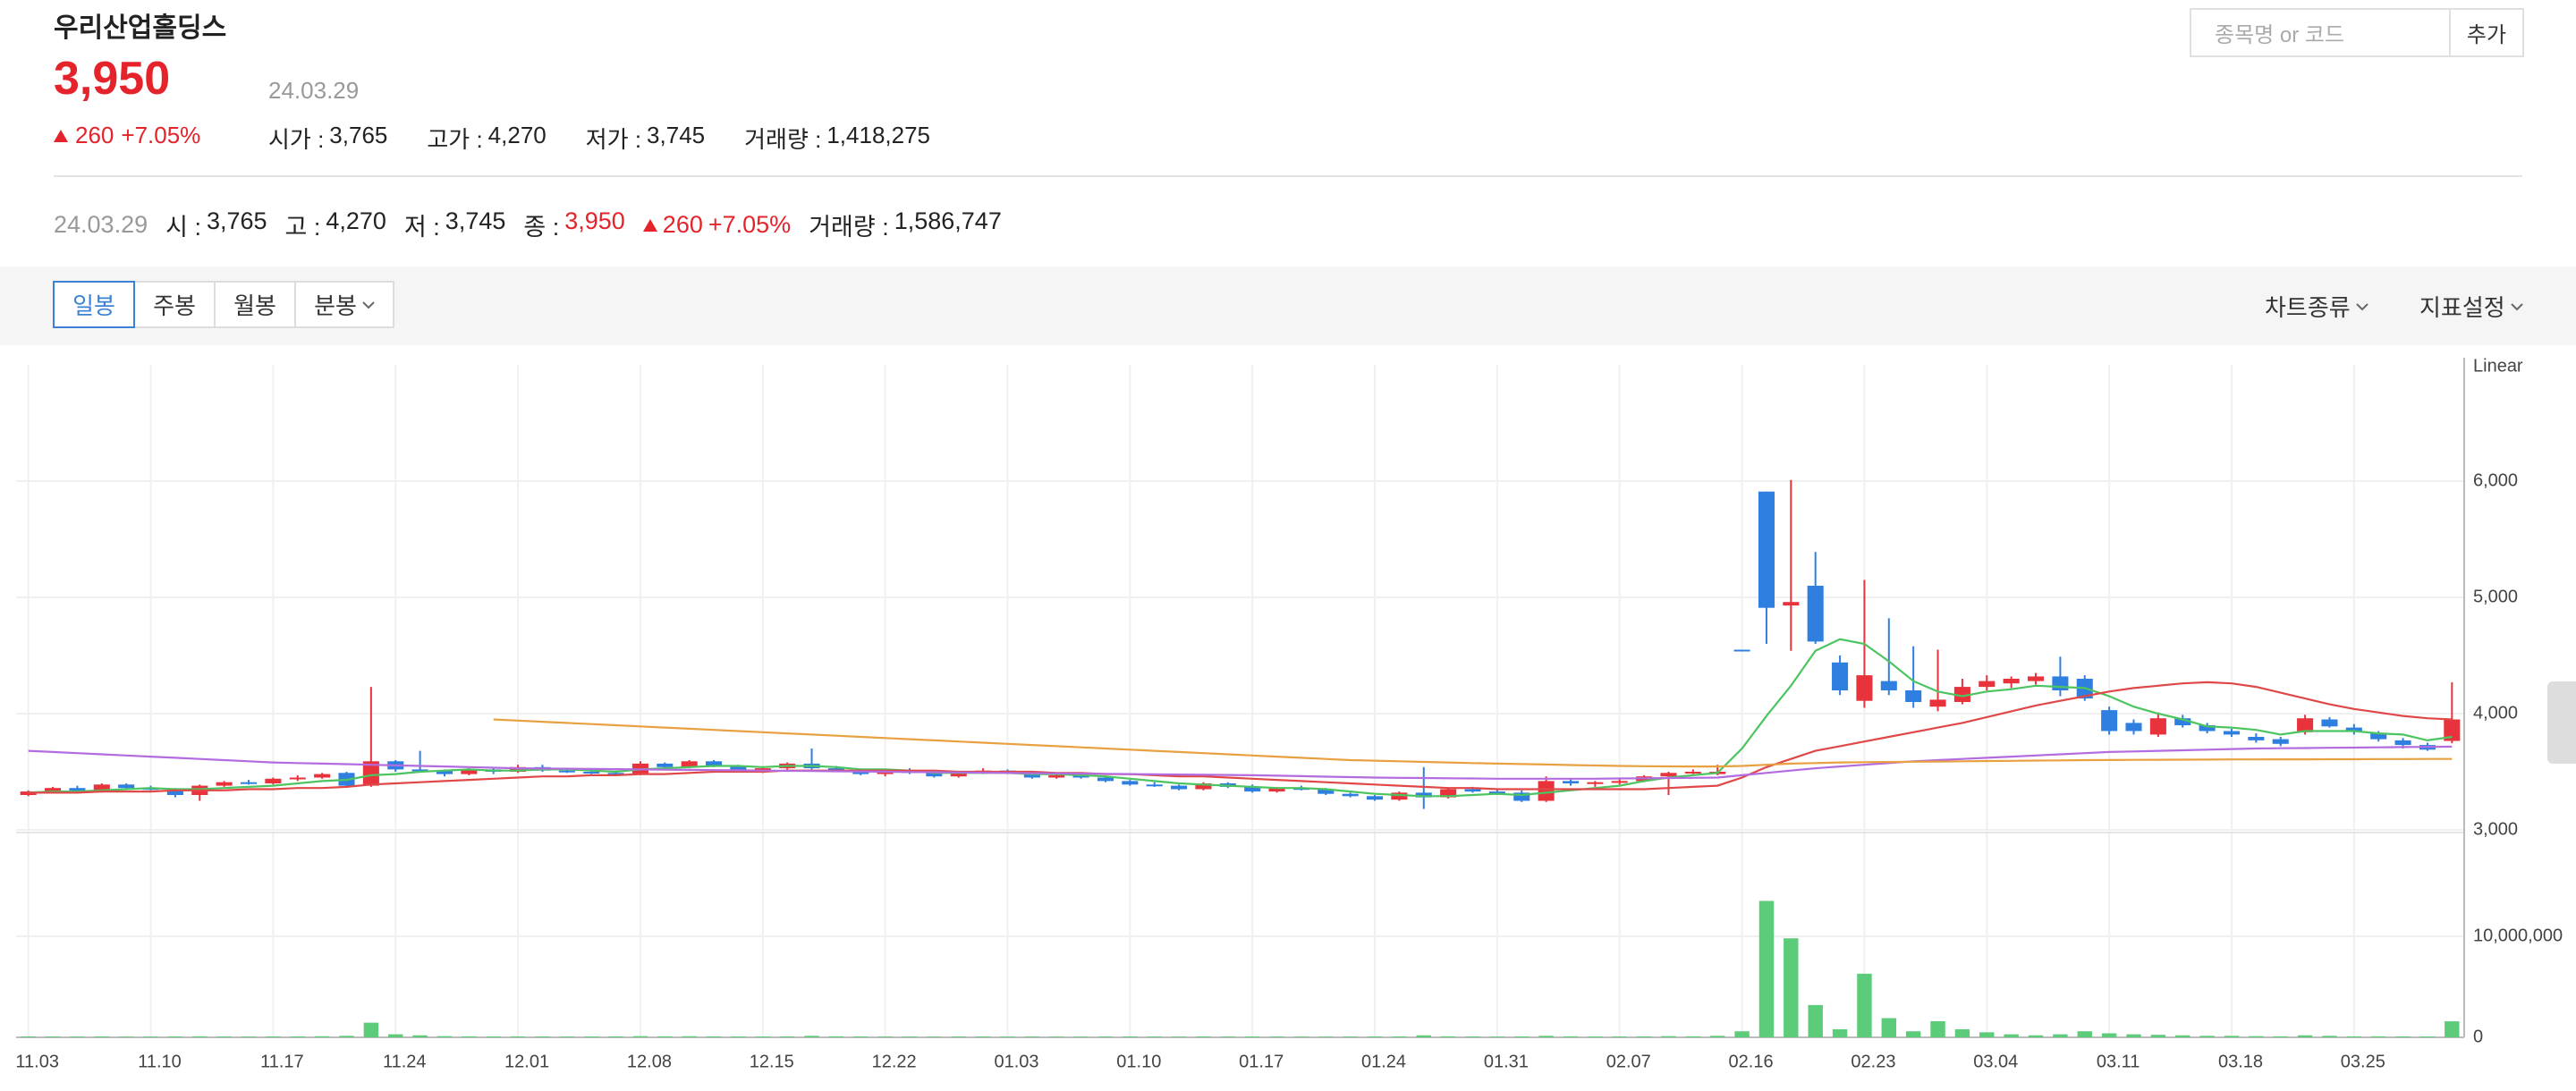  Describe the element at coordinates (255, 304) in the screenshot. I see `tab: 월봉` at that location.